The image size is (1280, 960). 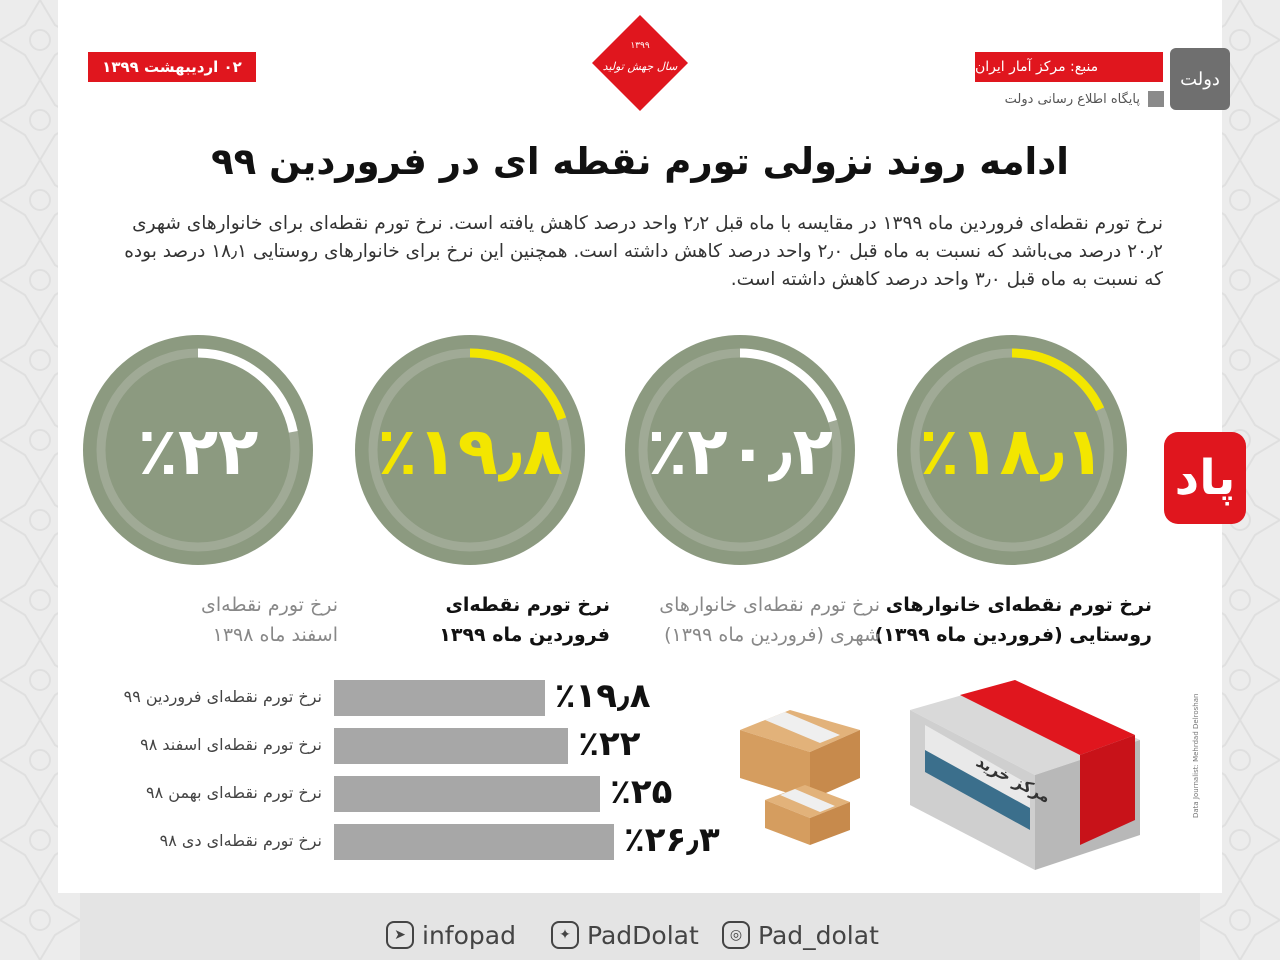 I want to click on bar-category-label: نرخ تورم نقطه‌ای دی ۹۸, so click(x=240, y=840).